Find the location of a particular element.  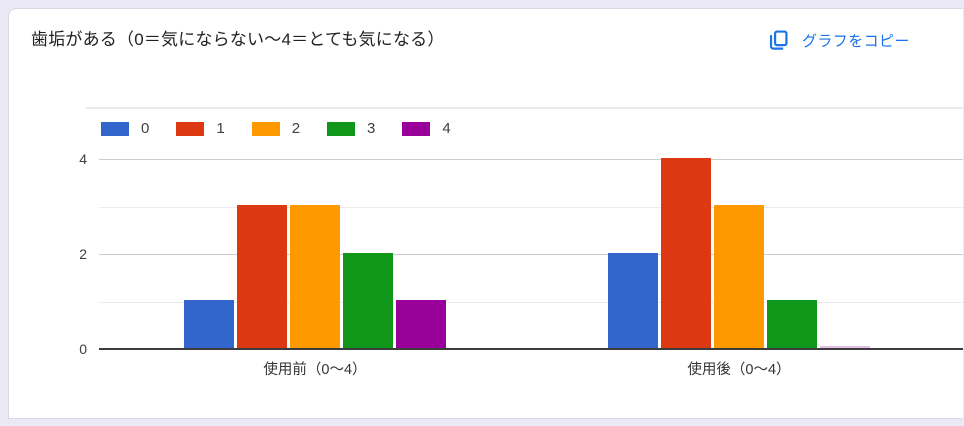

copy-button-label: グラフをコピー is located at coordinates (856, 41).